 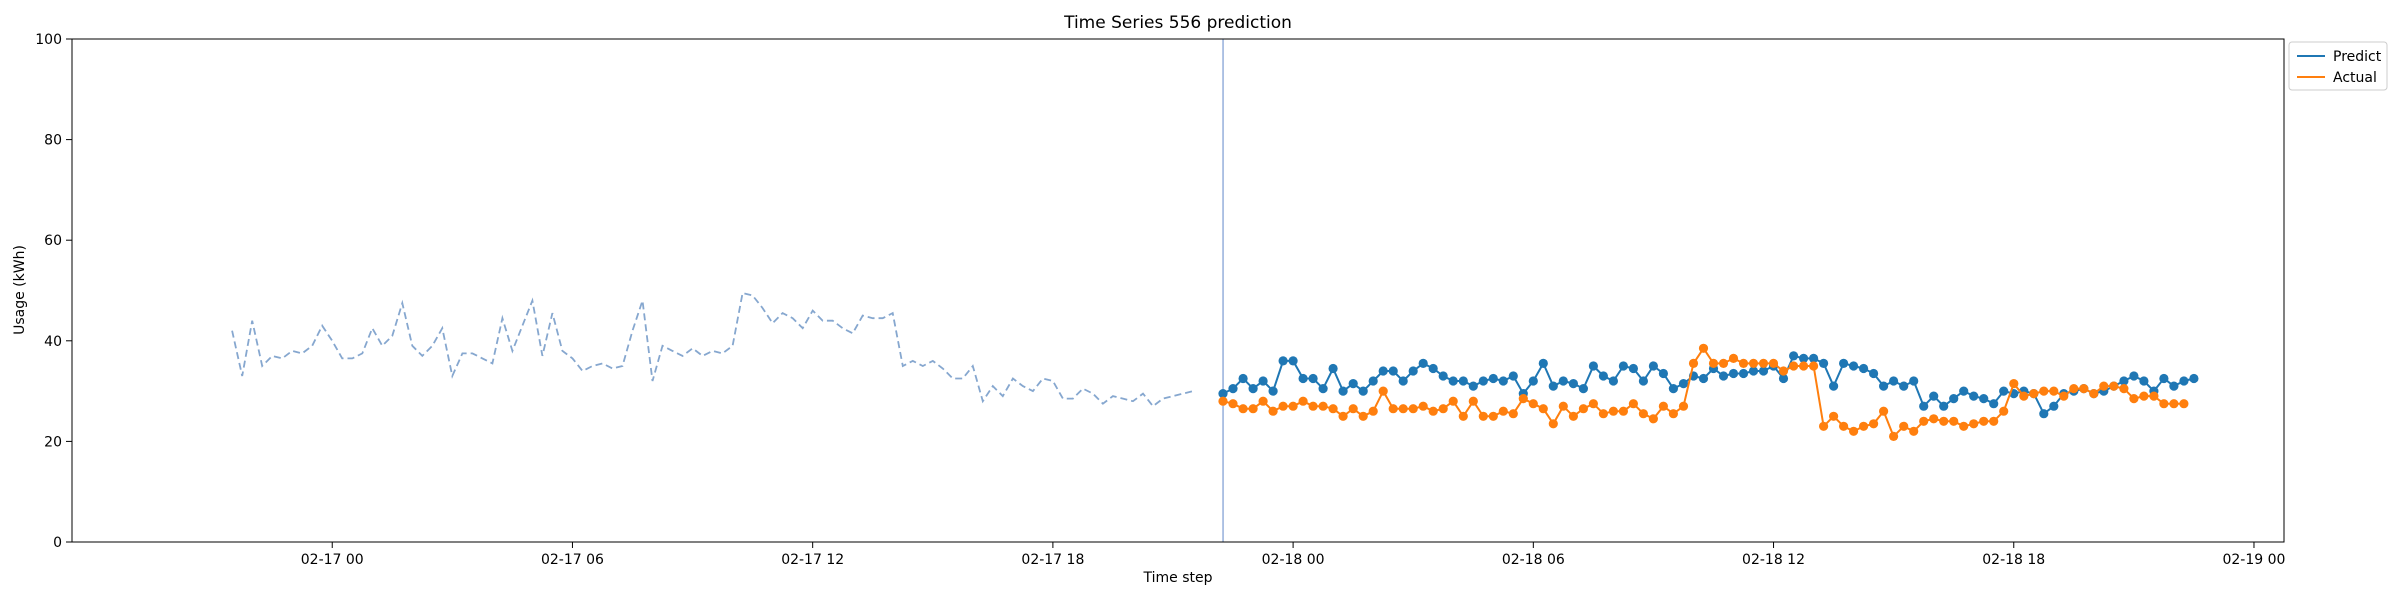 I want to click on y-axis: 0 20 40 60 80 100, so click(x=53, y=291).